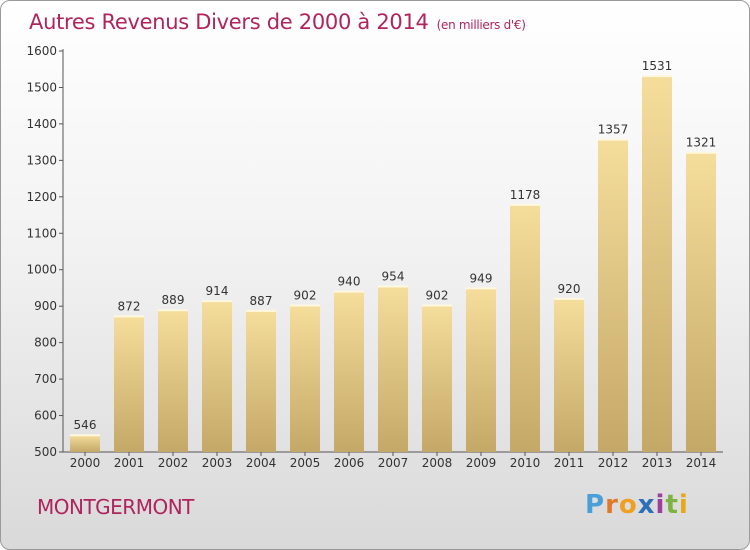  I want to click on data-label: 546, so click(85, 425).